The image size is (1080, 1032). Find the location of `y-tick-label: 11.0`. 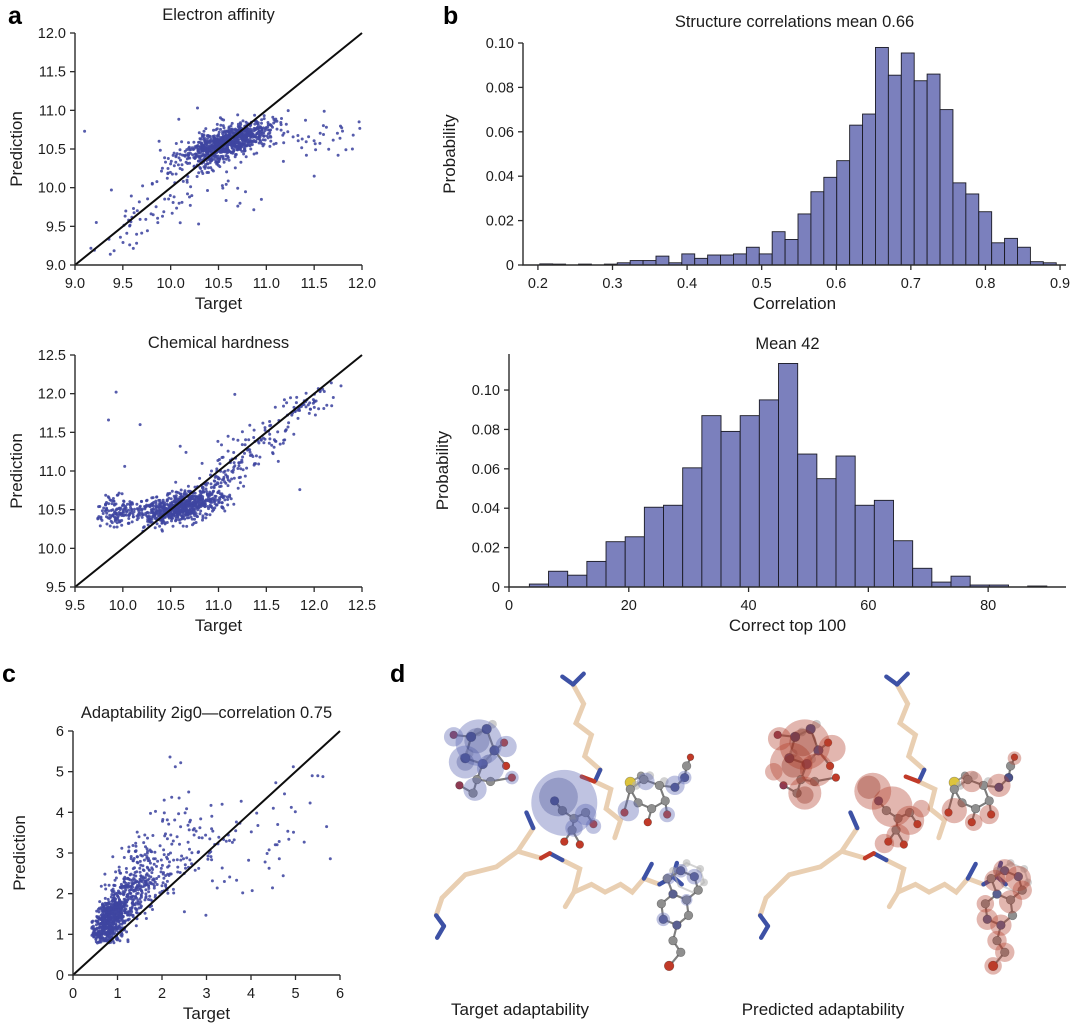

y-tick-label: 11.0 is located at coordinates (52, 472).